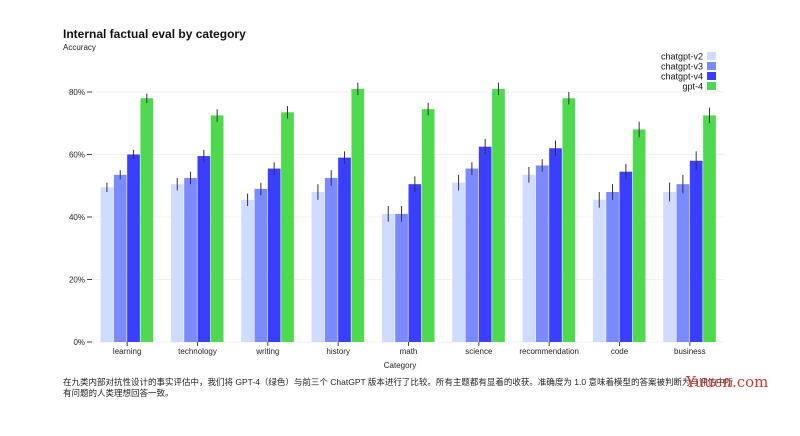  I want to click on bar-gpt-4-math, so click(428, 225).